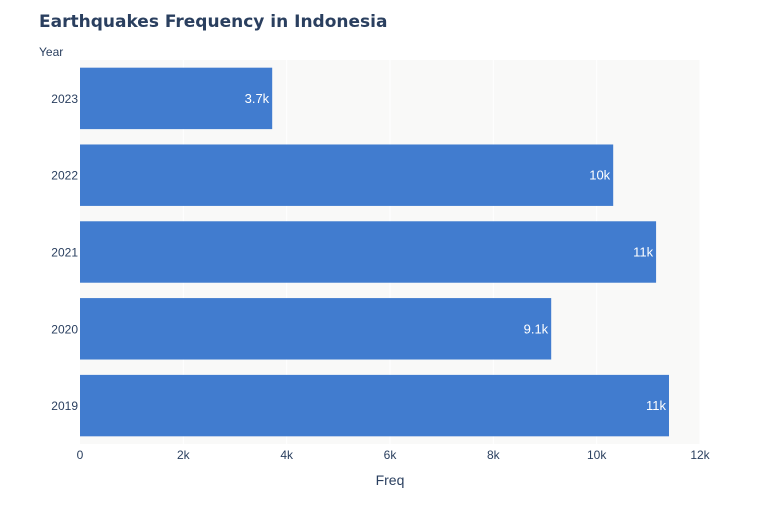 This screenshot has height=525, width=780. Describe the element at coordinates (700, 455) in the screenshot. I see `x-tick-label: 12k` at that location.